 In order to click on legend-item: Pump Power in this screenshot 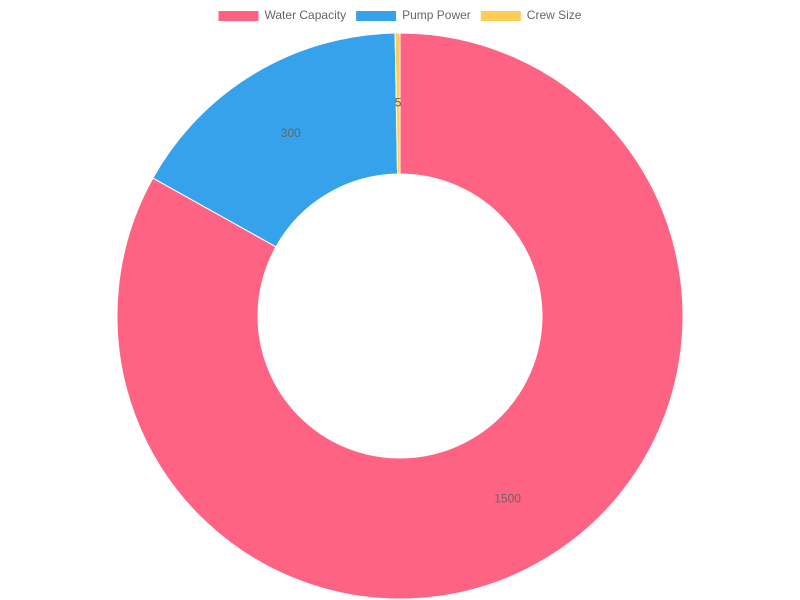, I will do `click(413, 15)`.